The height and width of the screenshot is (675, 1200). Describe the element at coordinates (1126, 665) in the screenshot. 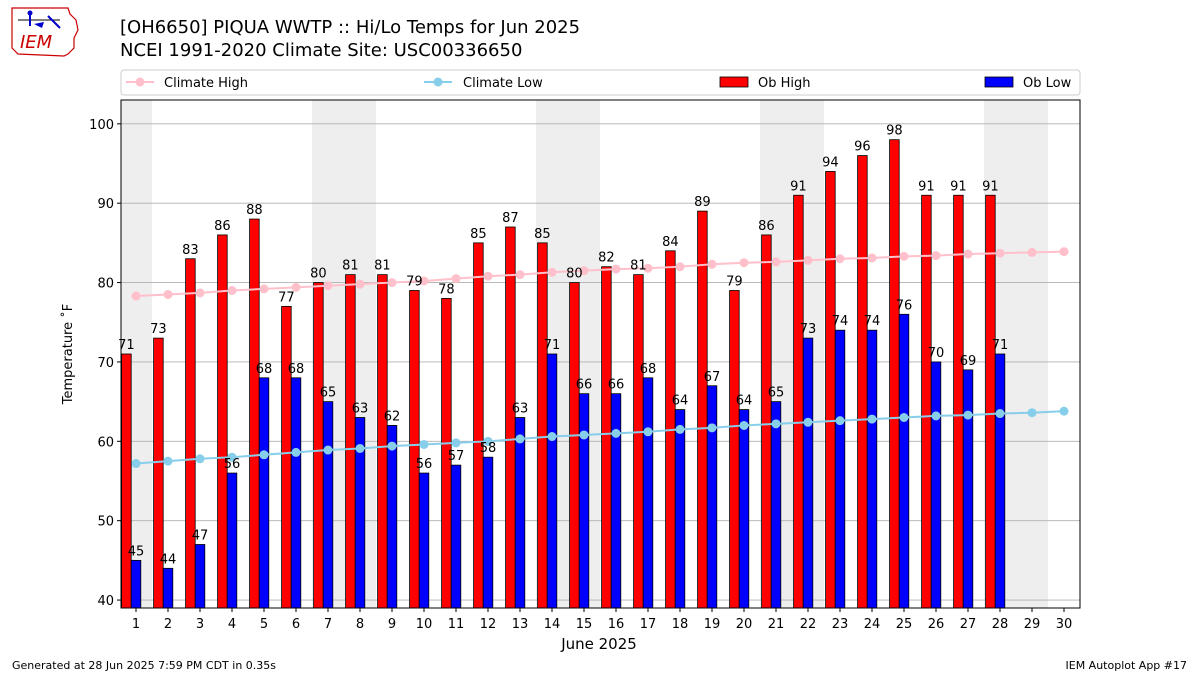

I see `app-label: IEM Autoplot App #17` at that location.